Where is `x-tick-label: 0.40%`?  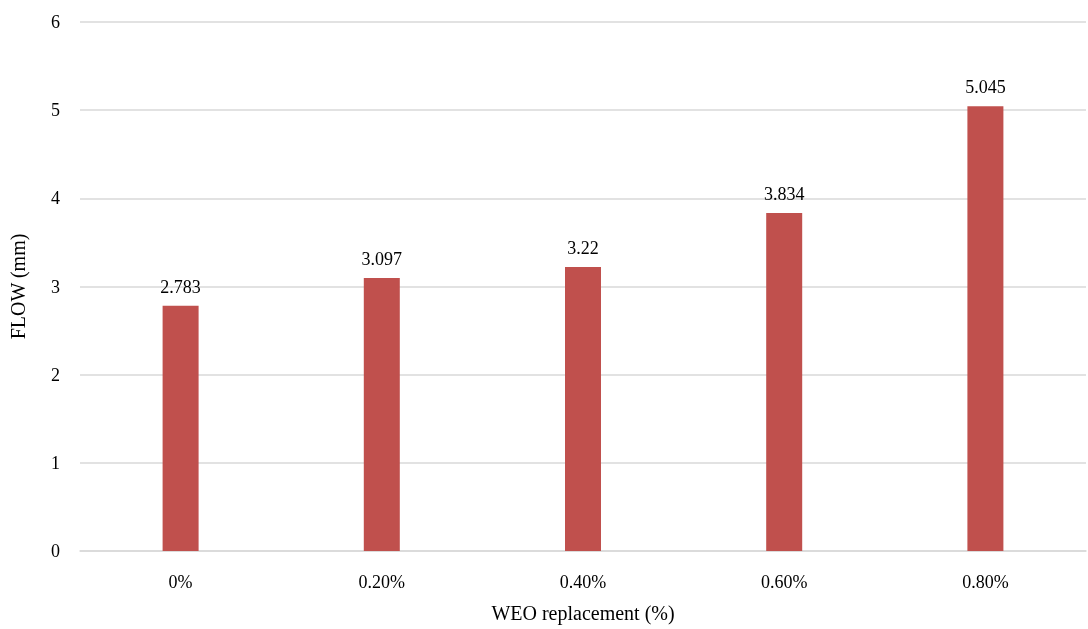
x-tick-label: 0.40% is located at coordinates (583, 582).